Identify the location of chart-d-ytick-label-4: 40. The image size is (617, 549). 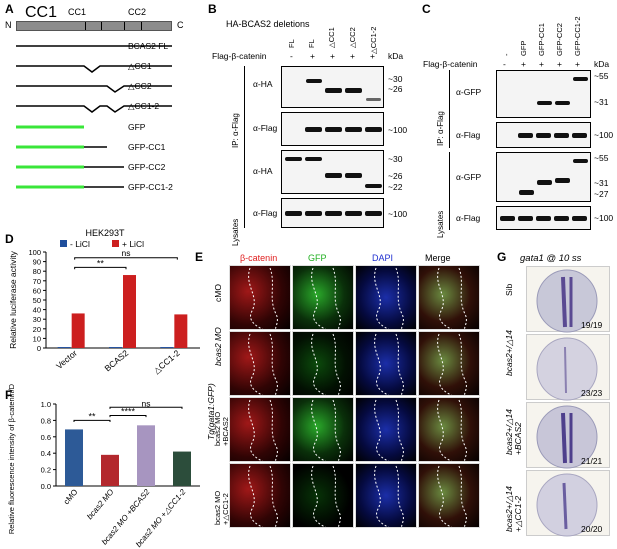
(37, 310).